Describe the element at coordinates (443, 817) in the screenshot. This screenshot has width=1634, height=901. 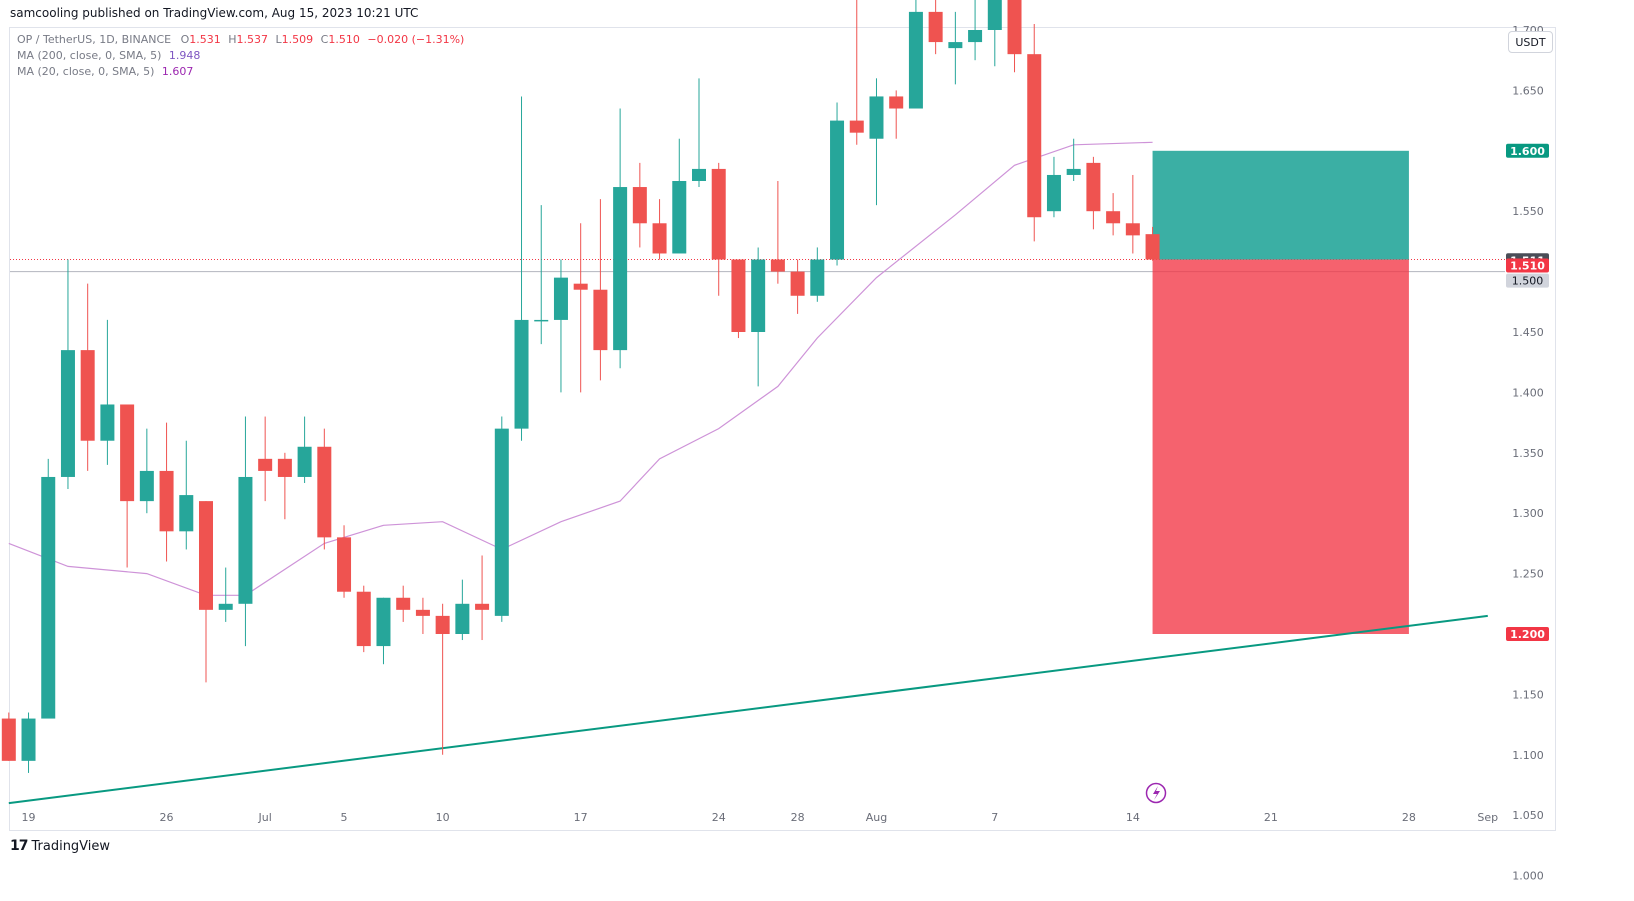
I see `time-tick-label: 10` at that location.